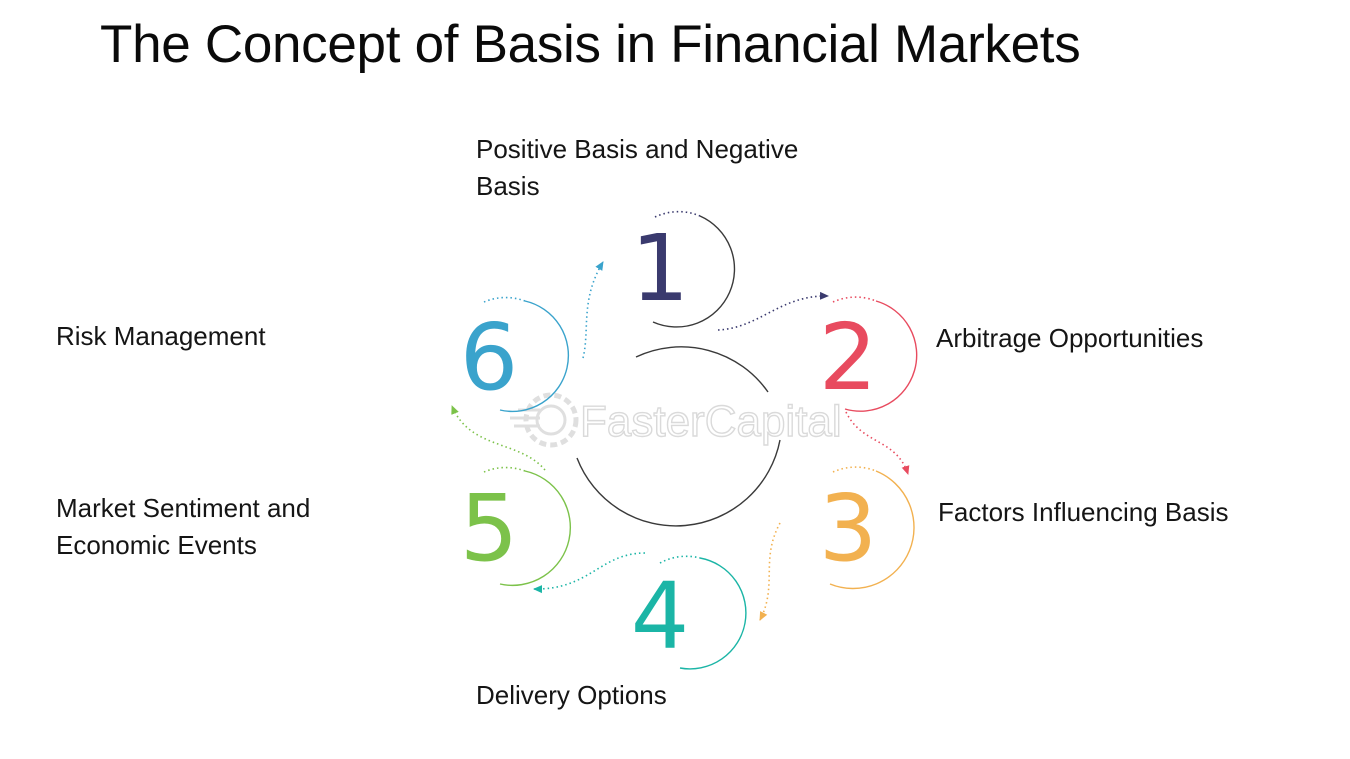 The image size is (1350, 759). I want to click on step-5-node: 5, so click(515, 526).